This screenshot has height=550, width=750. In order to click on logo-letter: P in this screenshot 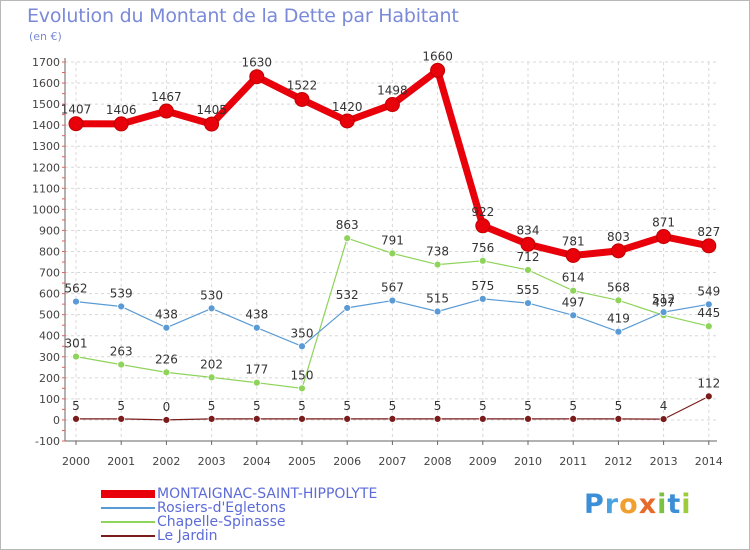, I will do `click(594, 504)`.